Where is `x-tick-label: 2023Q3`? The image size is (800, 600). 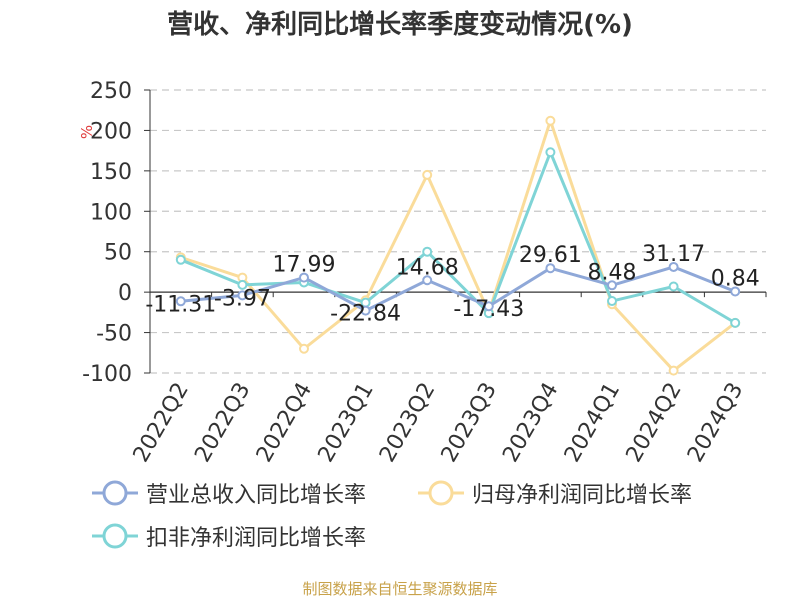
x-tick-label: 2023Q3 is located at coordinates (469, 423).